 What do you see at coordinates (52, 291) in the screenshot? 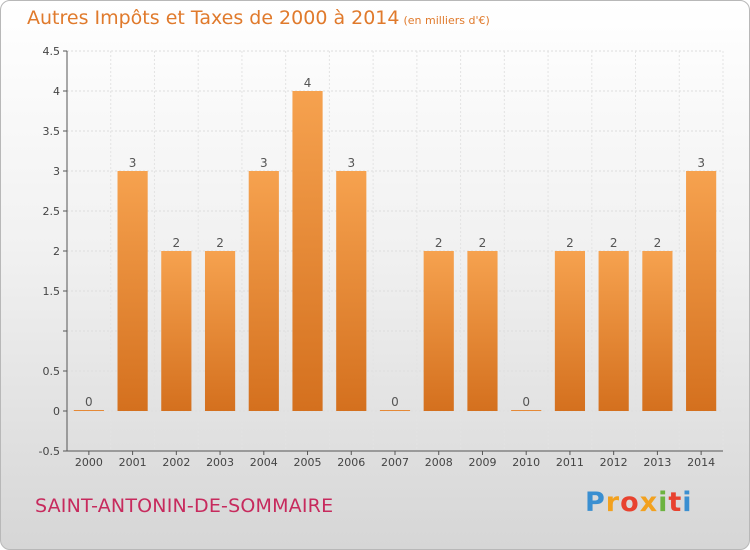
I see `y-tick-label: 1.5` at bounding box center [52, 291].